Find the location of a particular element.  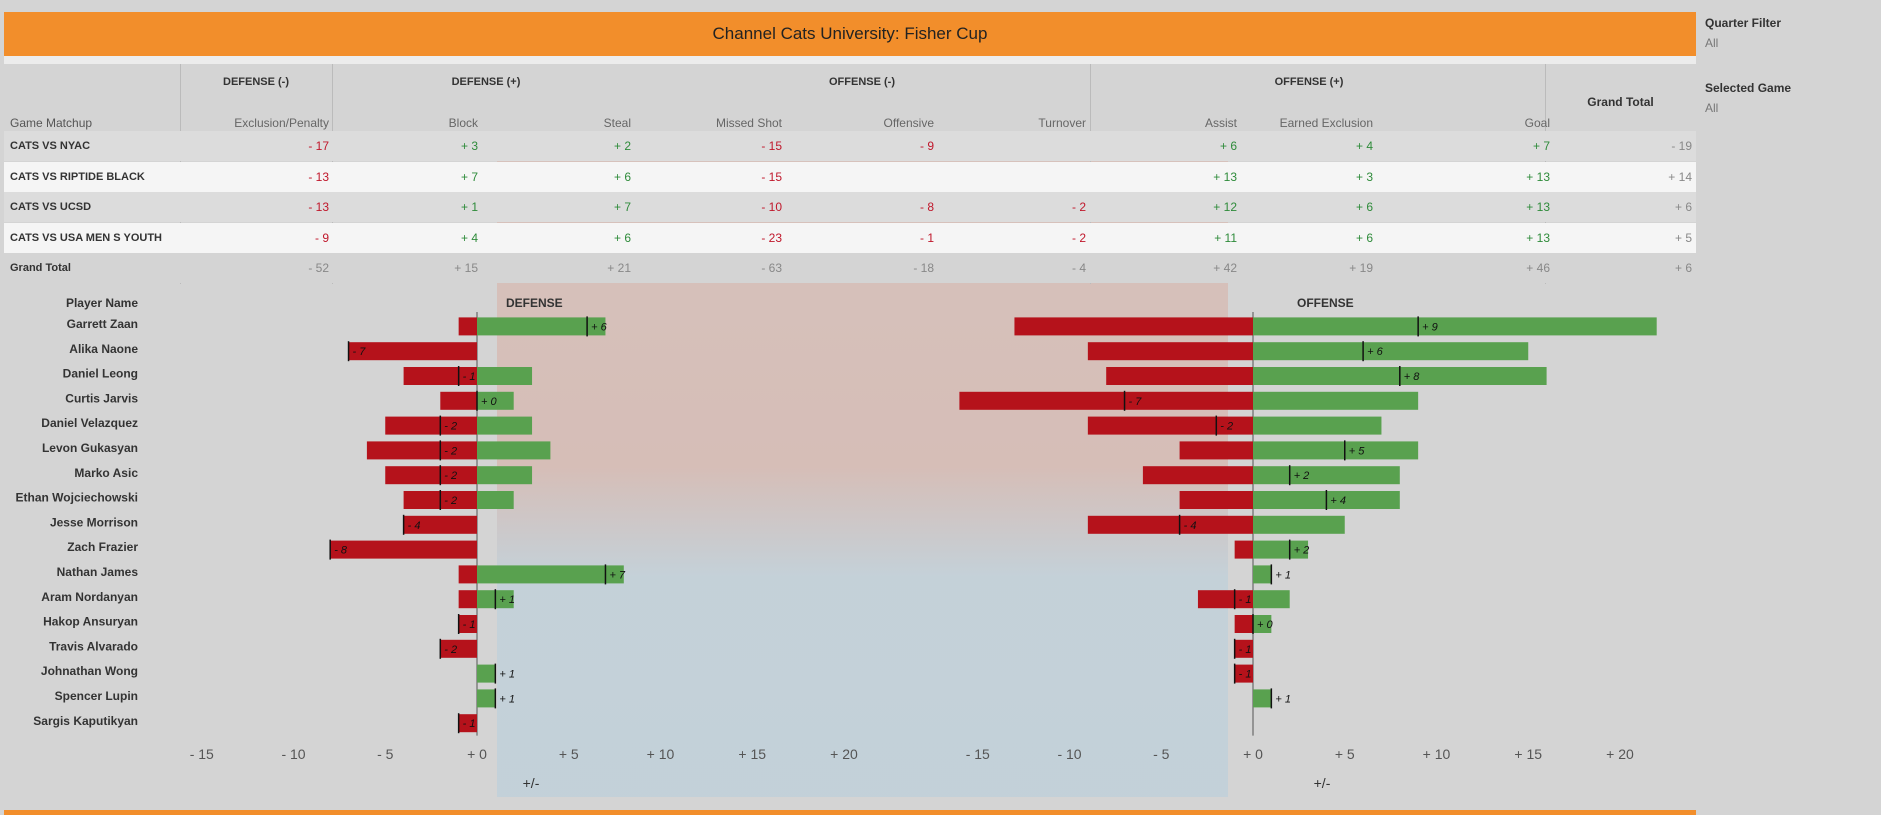

game-matchup-name: CATS VS USA MEN S YOUTH is located at coordinates (86, 237).